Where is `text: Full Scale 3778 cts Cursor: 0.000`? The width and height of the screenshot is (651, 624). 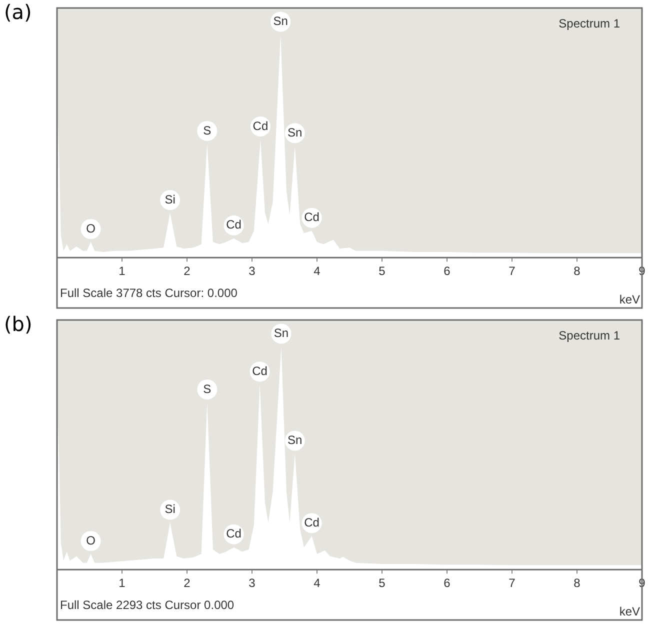
text: Full Scale 3778 cts Cursor: 0.000 is located at coordinates (149, 293).